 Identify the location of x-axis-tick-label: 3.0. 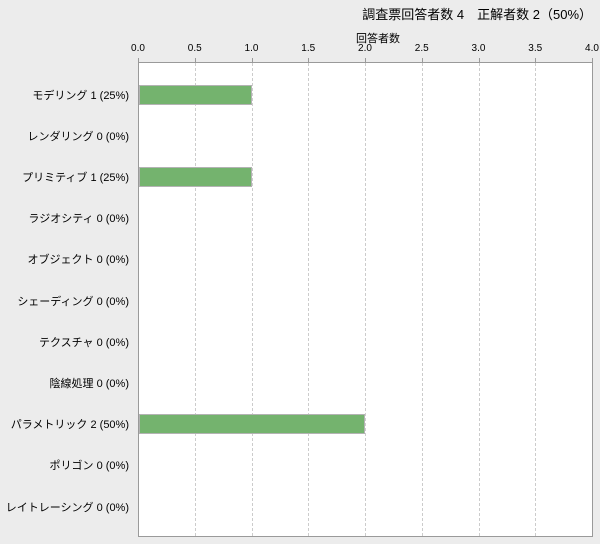
(478, 48).